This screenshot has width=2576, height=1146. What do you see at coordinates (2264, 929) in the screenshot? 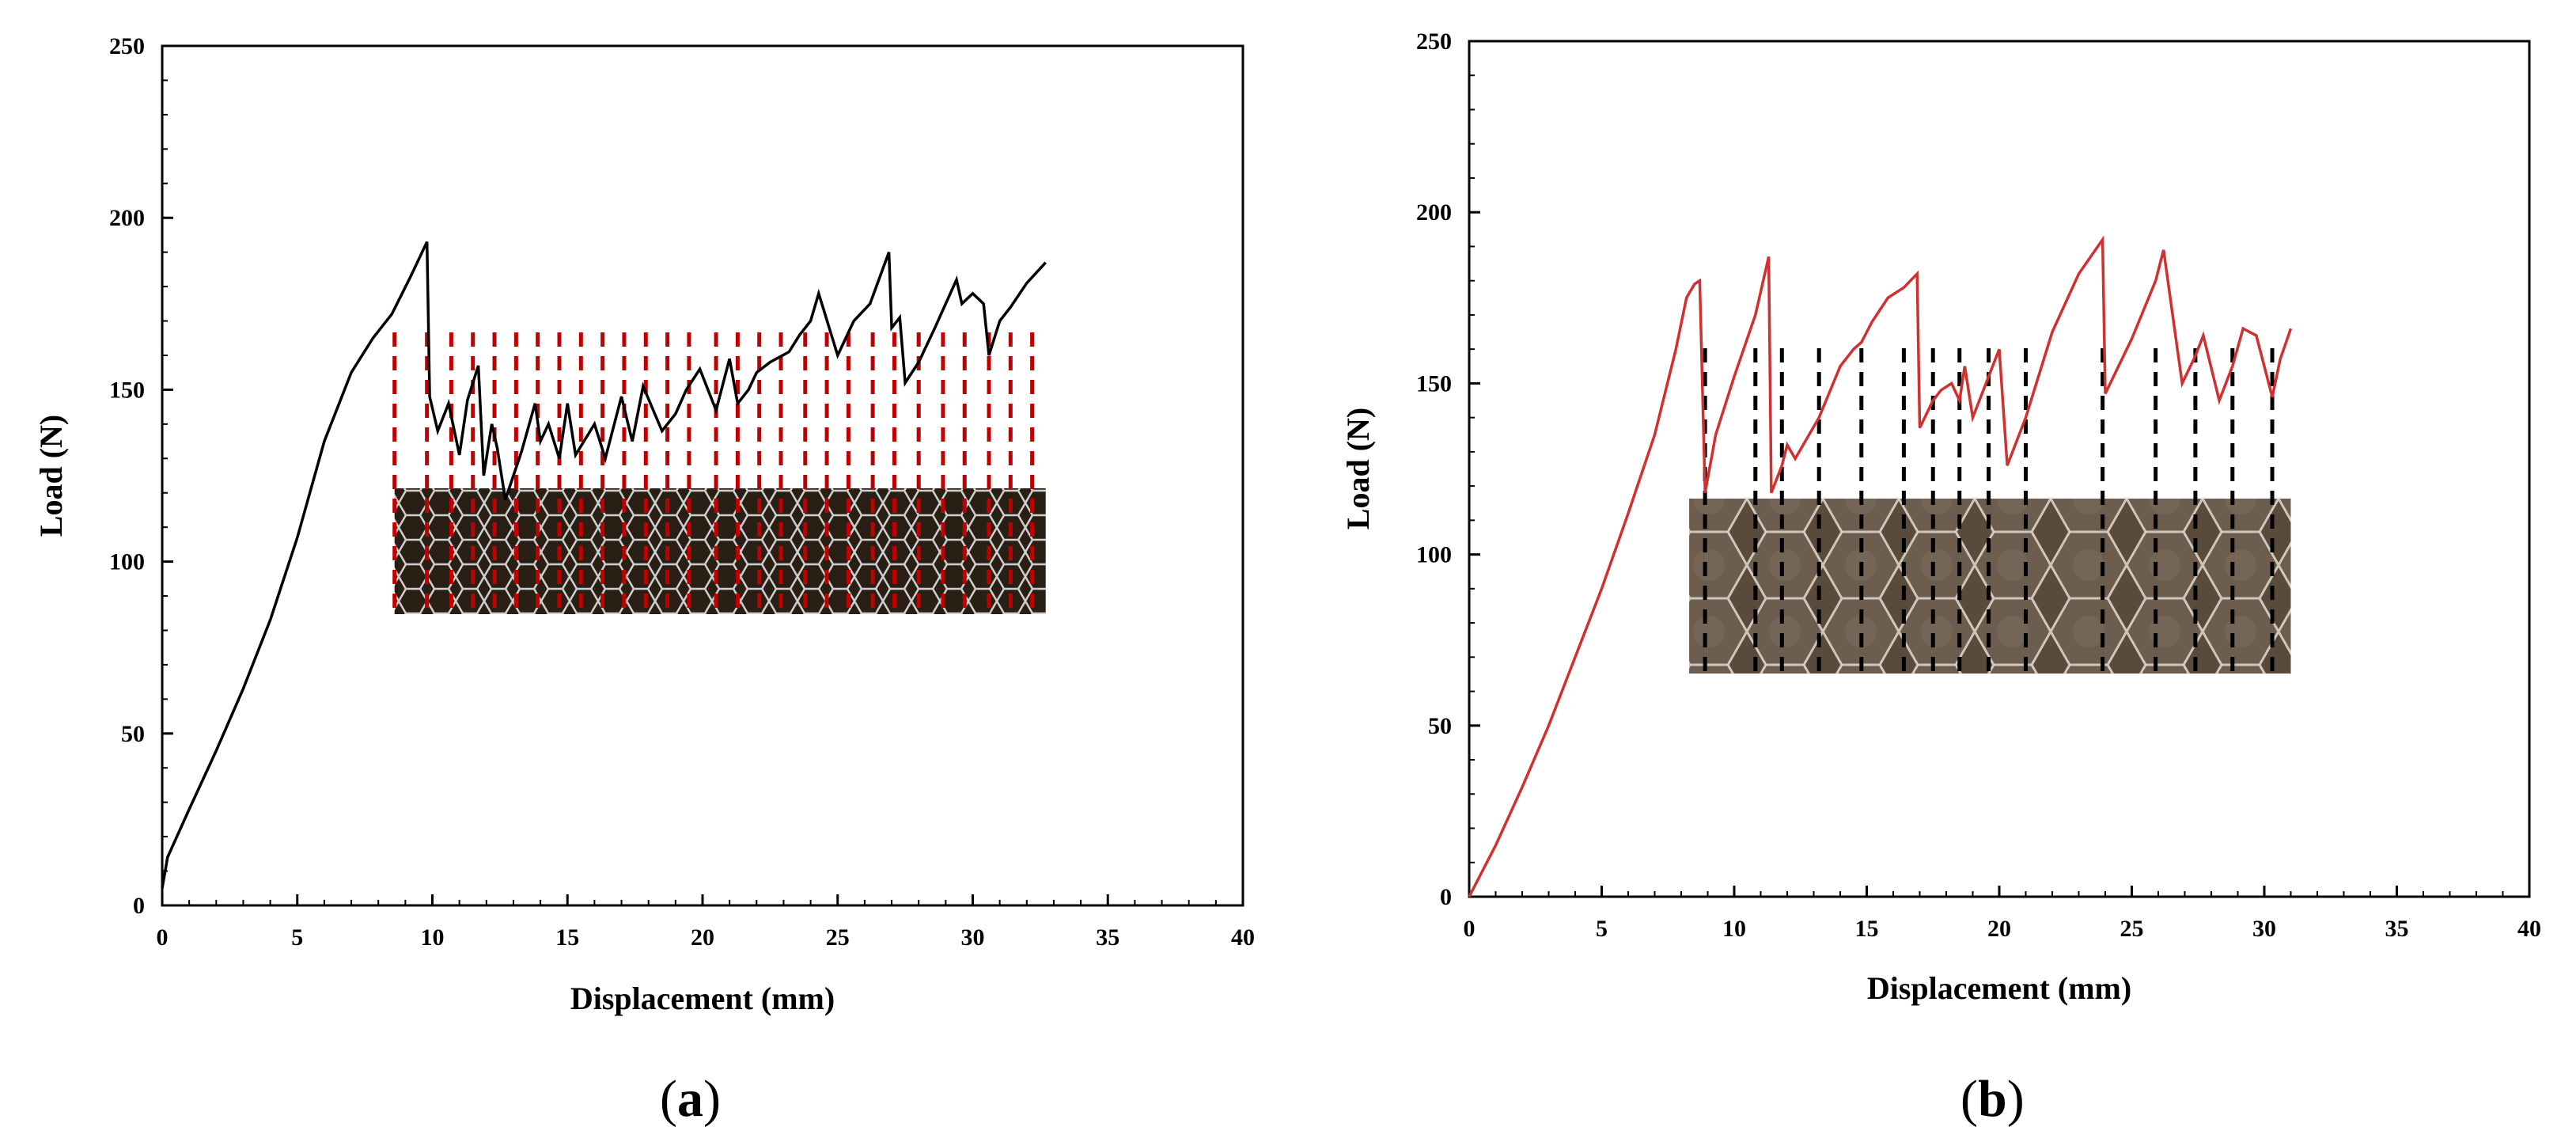
I see `x-tick-label-b: 30` at bounding box center [2264, 929].